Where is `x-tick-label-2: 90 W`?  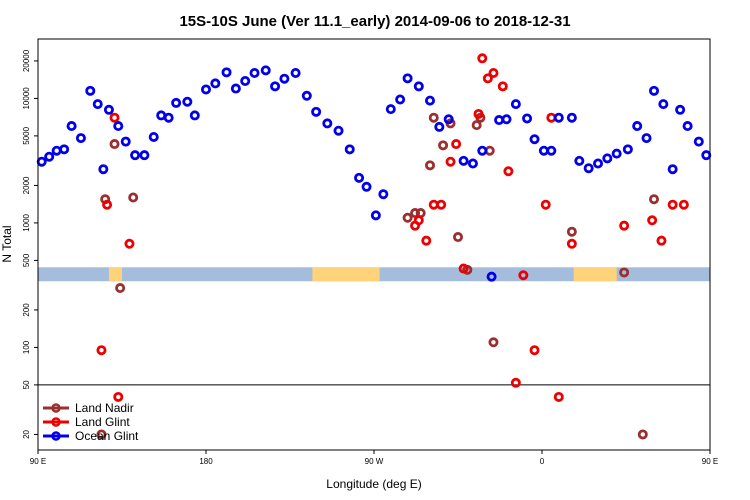
x-tick-label-2: 90 W is located at coordinates (374, 461).